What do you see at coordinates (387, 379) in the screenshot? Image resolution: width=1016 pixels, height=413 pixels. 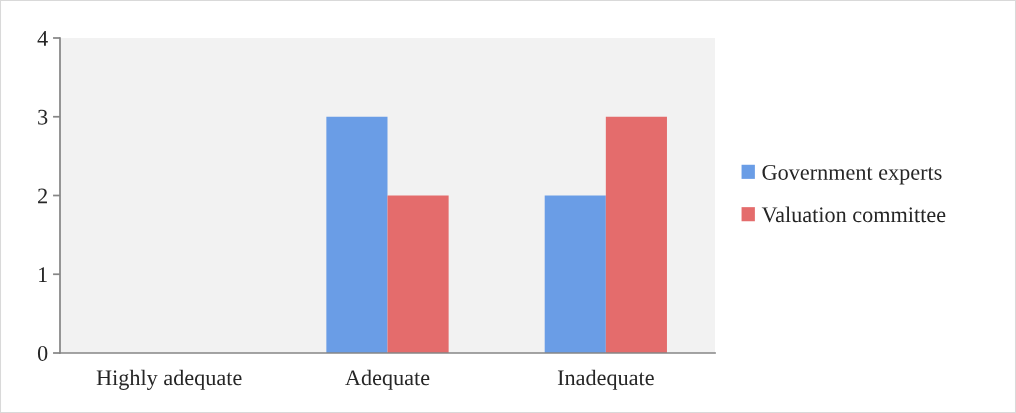 I see `x-tick-label: Adequate` at bounding box center [387, 379].